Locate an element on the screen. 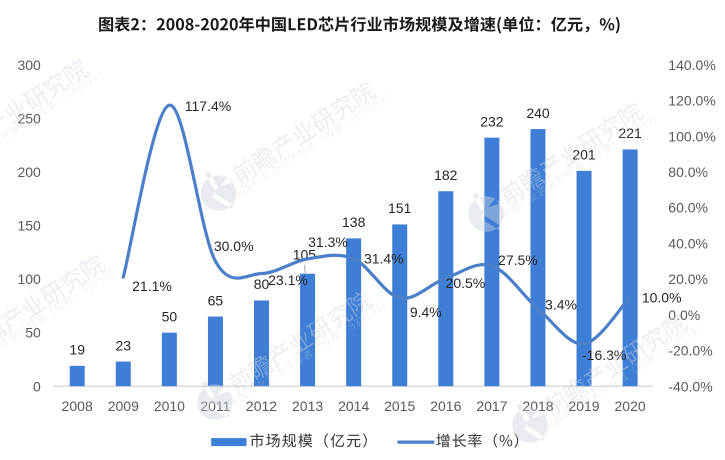  svg-text: -20.0% is located at coordinates (690, 351).